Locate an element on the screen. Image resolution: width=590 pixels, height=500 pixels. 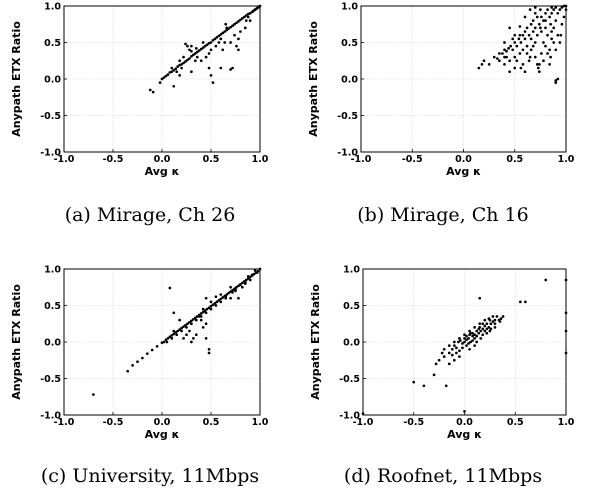
caption-b: (b) Mirage, Ch 16 is located at coordinates (443, 215).